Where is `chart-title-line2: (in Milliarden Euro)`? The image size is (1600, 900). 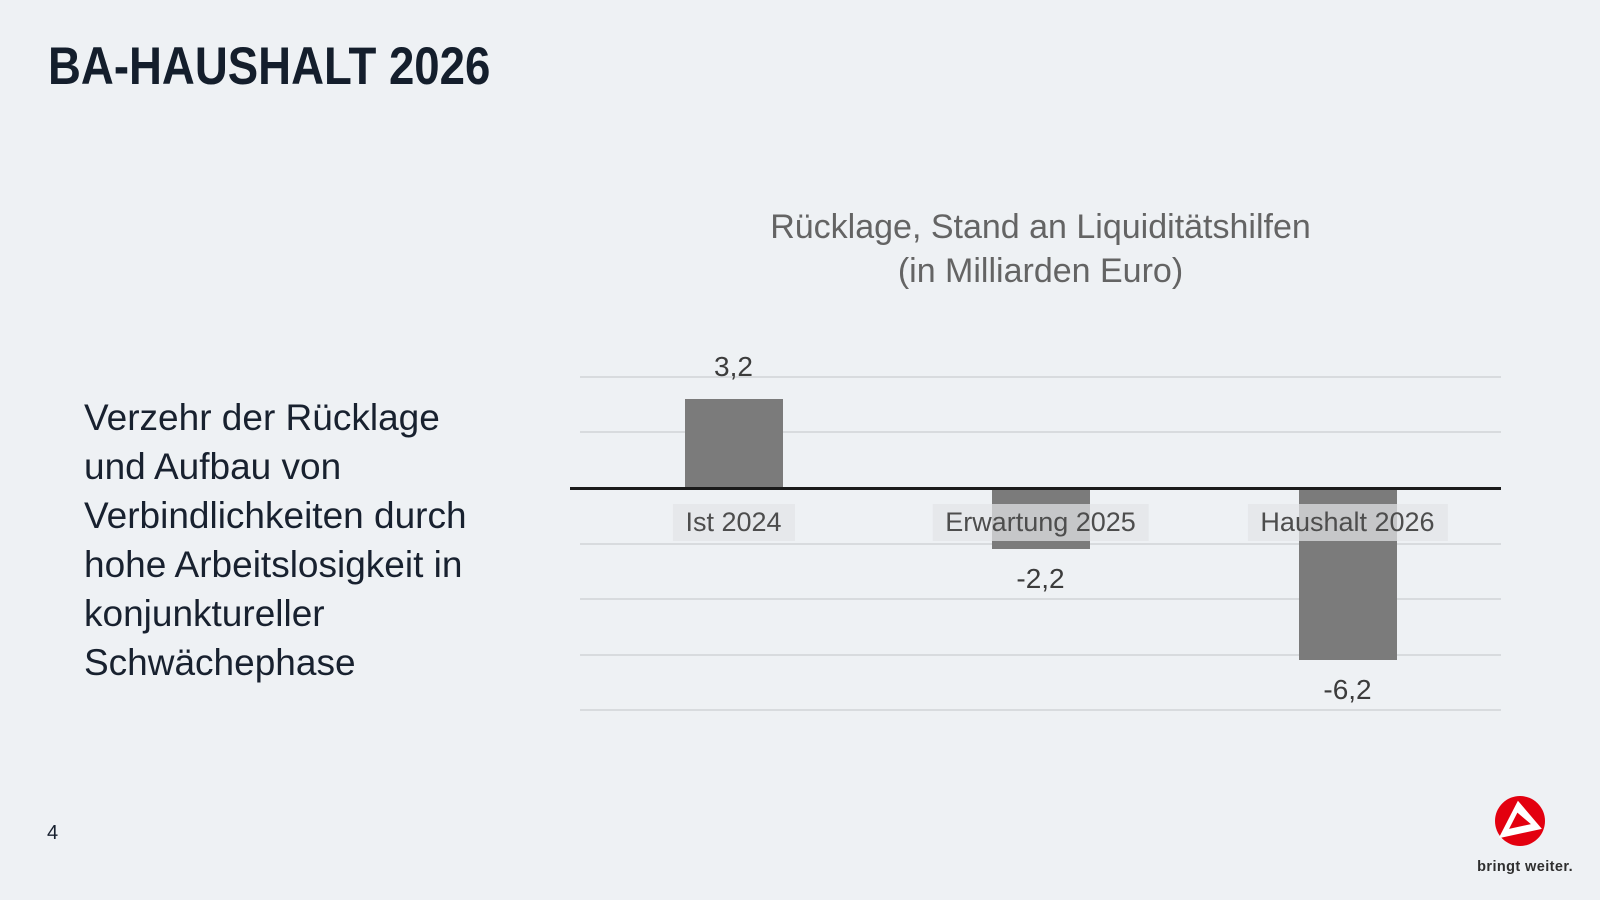
chart-title-line2: (in Milliarden Euro) is located at coordinates (1040, 271).